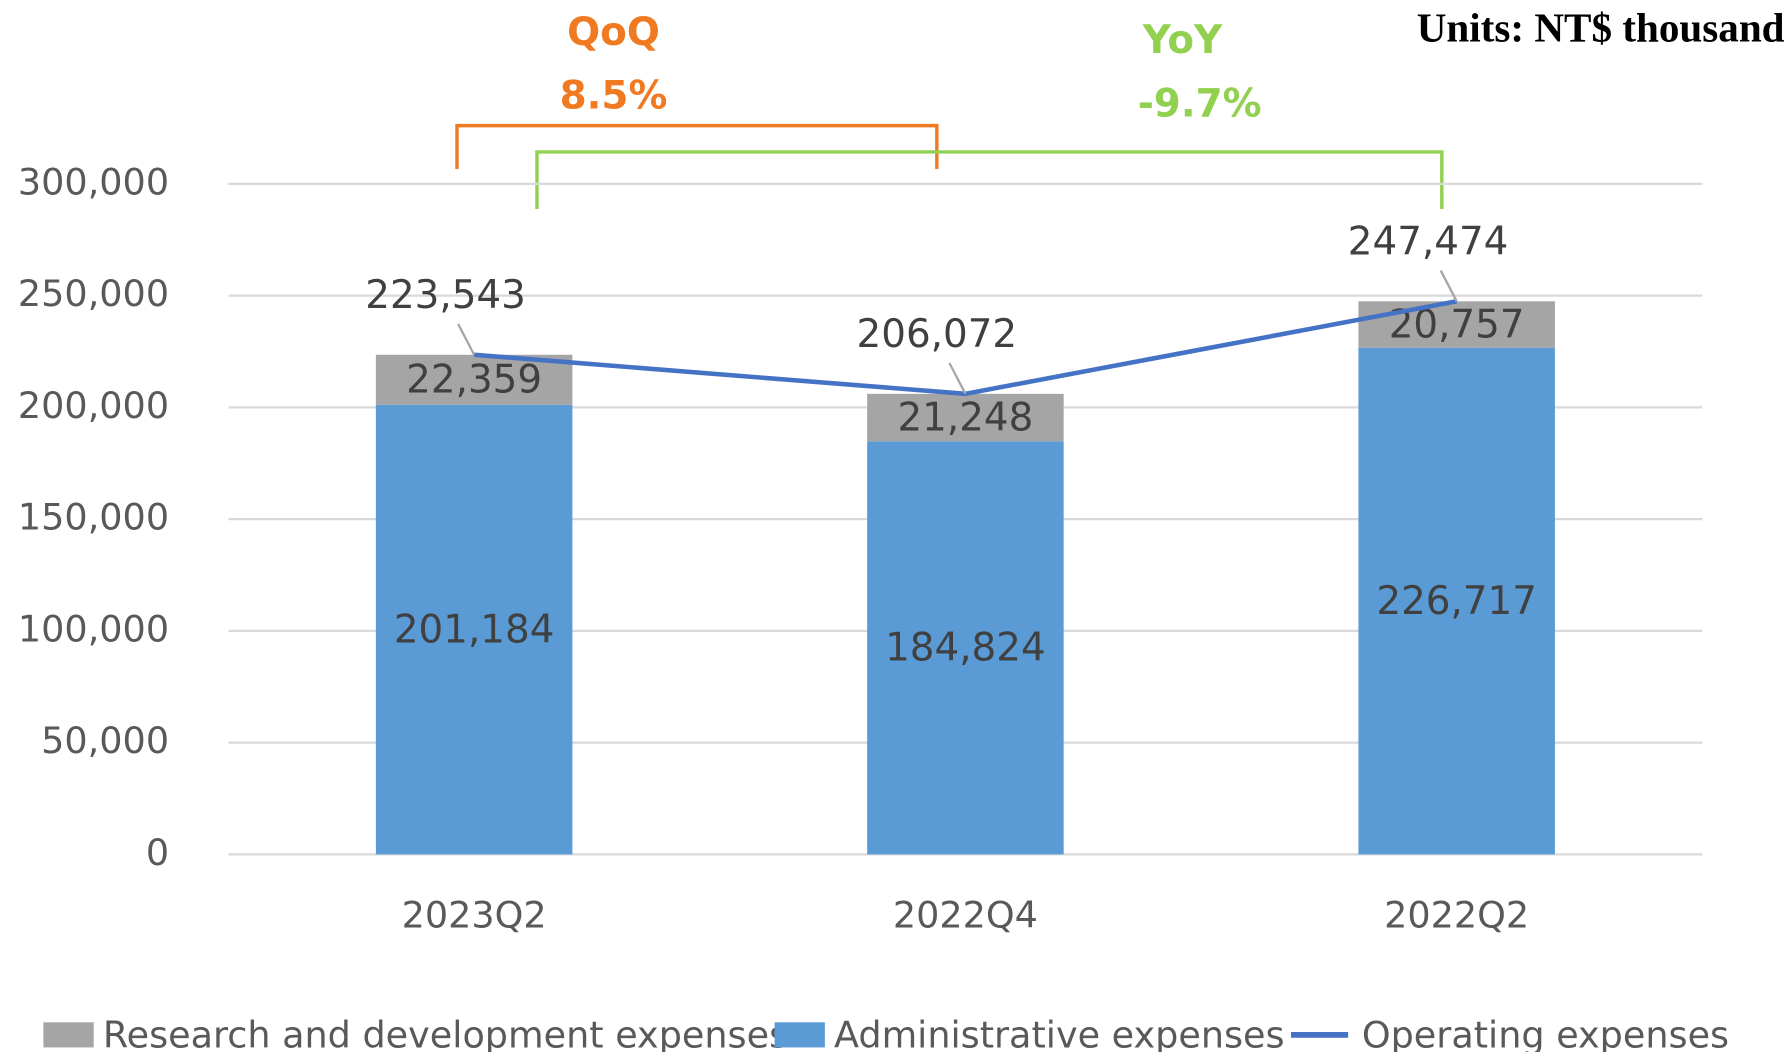 This screenshot has width=1788, height=1052. I want to click on data-label: 201,184, so click(474, 629).